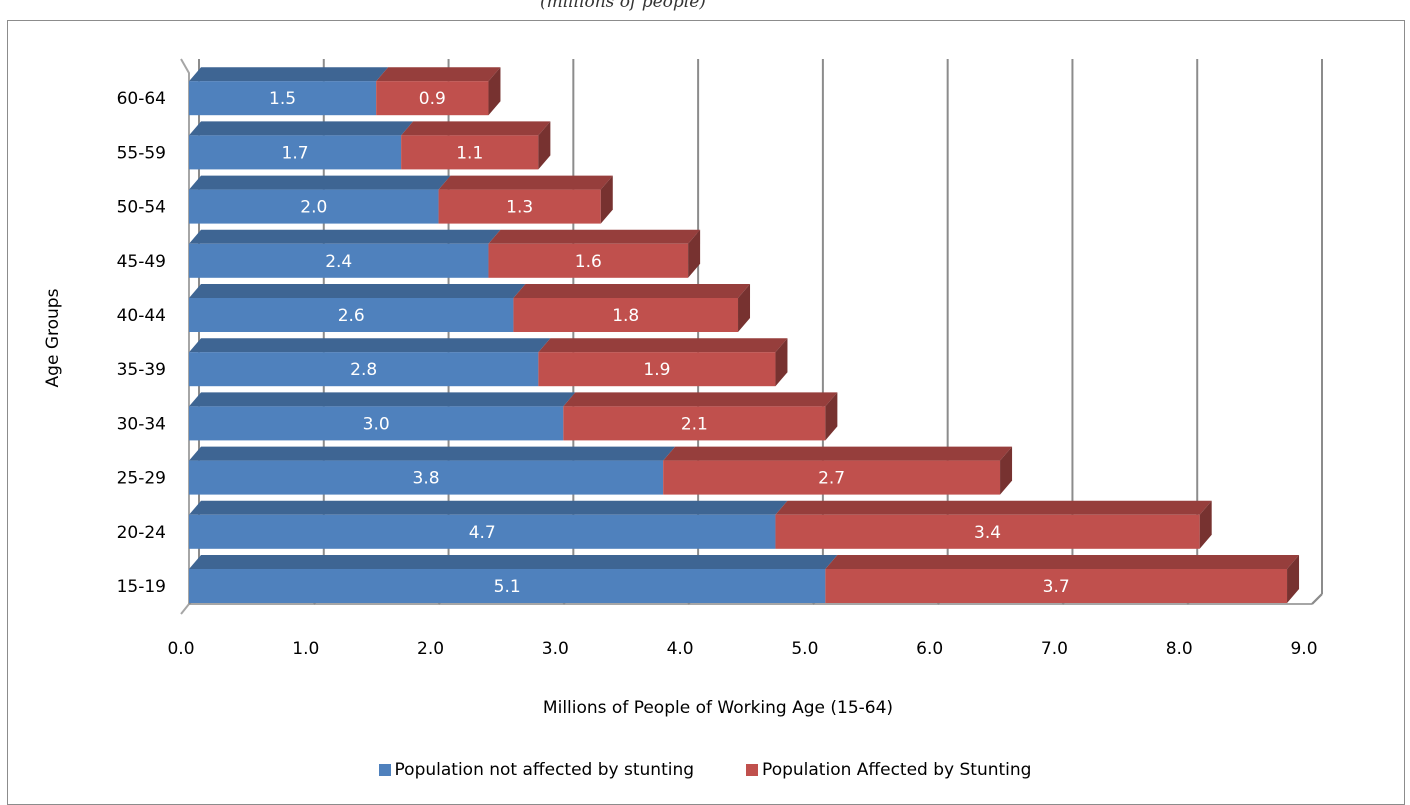  I want to click on legend-item-not-affected: Population not affected by stunting, so click(536, 770).